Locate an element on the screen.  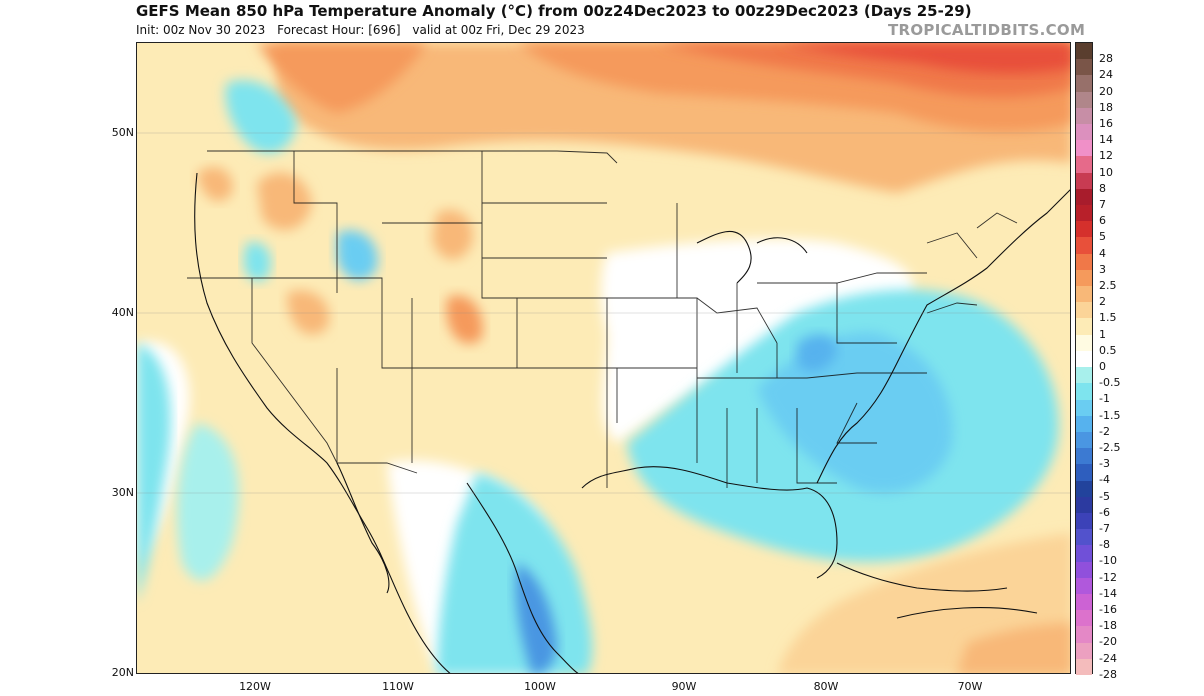
lon-label-120w: 120W is located at coordinates (255, 686).